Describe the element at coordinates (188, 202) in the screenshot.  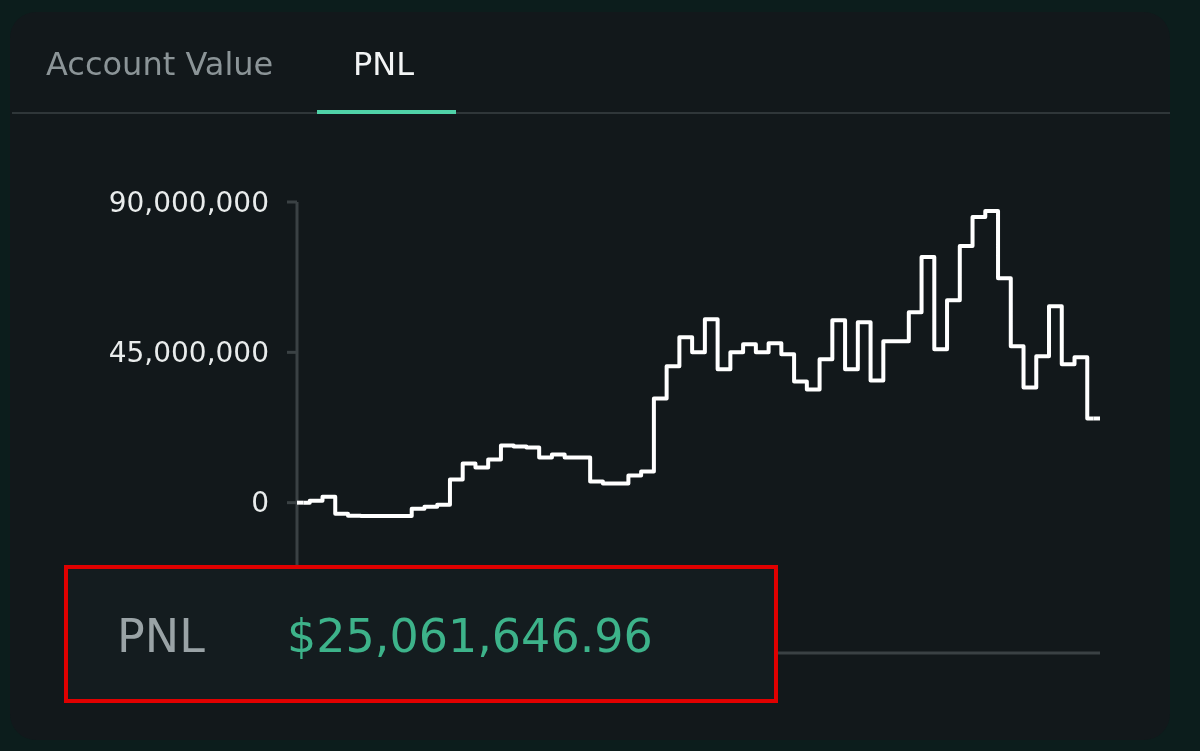
I see `y-tick-label: 90,000,000` at that location.